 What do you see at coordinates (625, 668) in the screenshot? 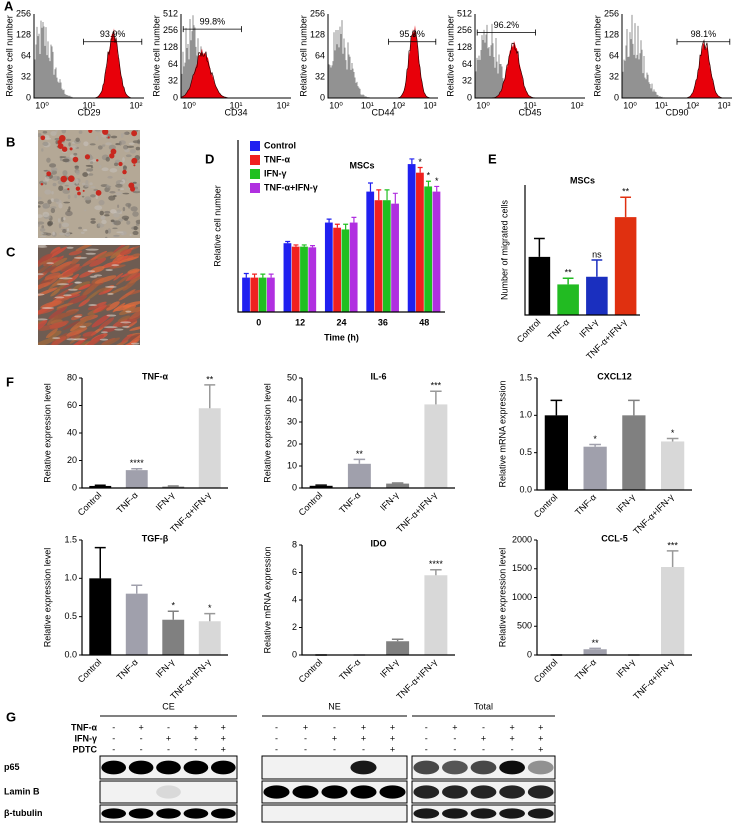
I see `x-tick-label: IFN-γ` at bounding box center [625, 668].